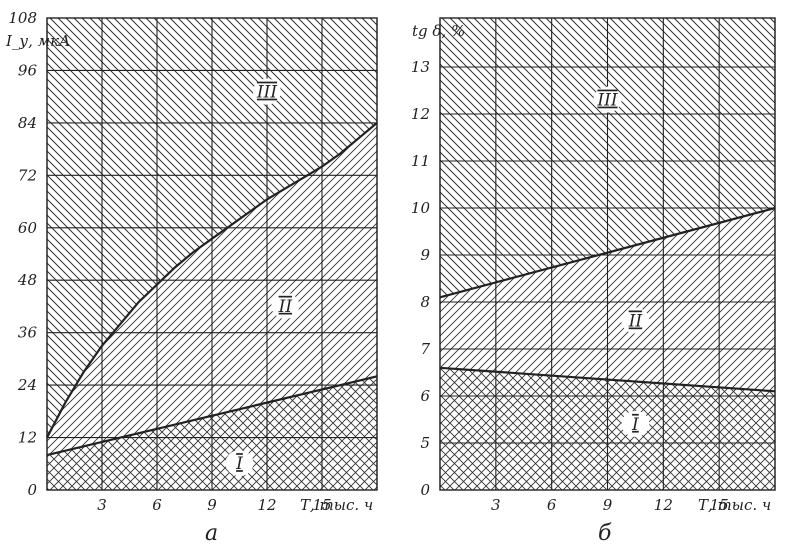 The height and width of the screenshot is (551, 793). What do you see at coordinates (421, 208) in the screenshot?
I see `y-tick-label: 10` at bounding box center [421, 208].